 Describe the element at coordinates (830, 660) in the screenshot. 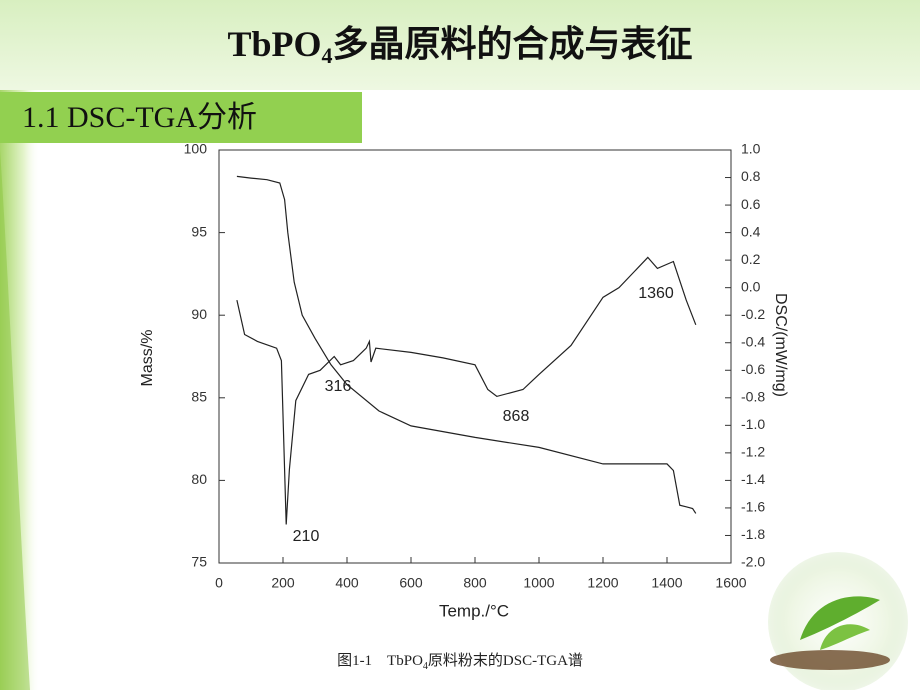

I see `soil-decoration` at that location.